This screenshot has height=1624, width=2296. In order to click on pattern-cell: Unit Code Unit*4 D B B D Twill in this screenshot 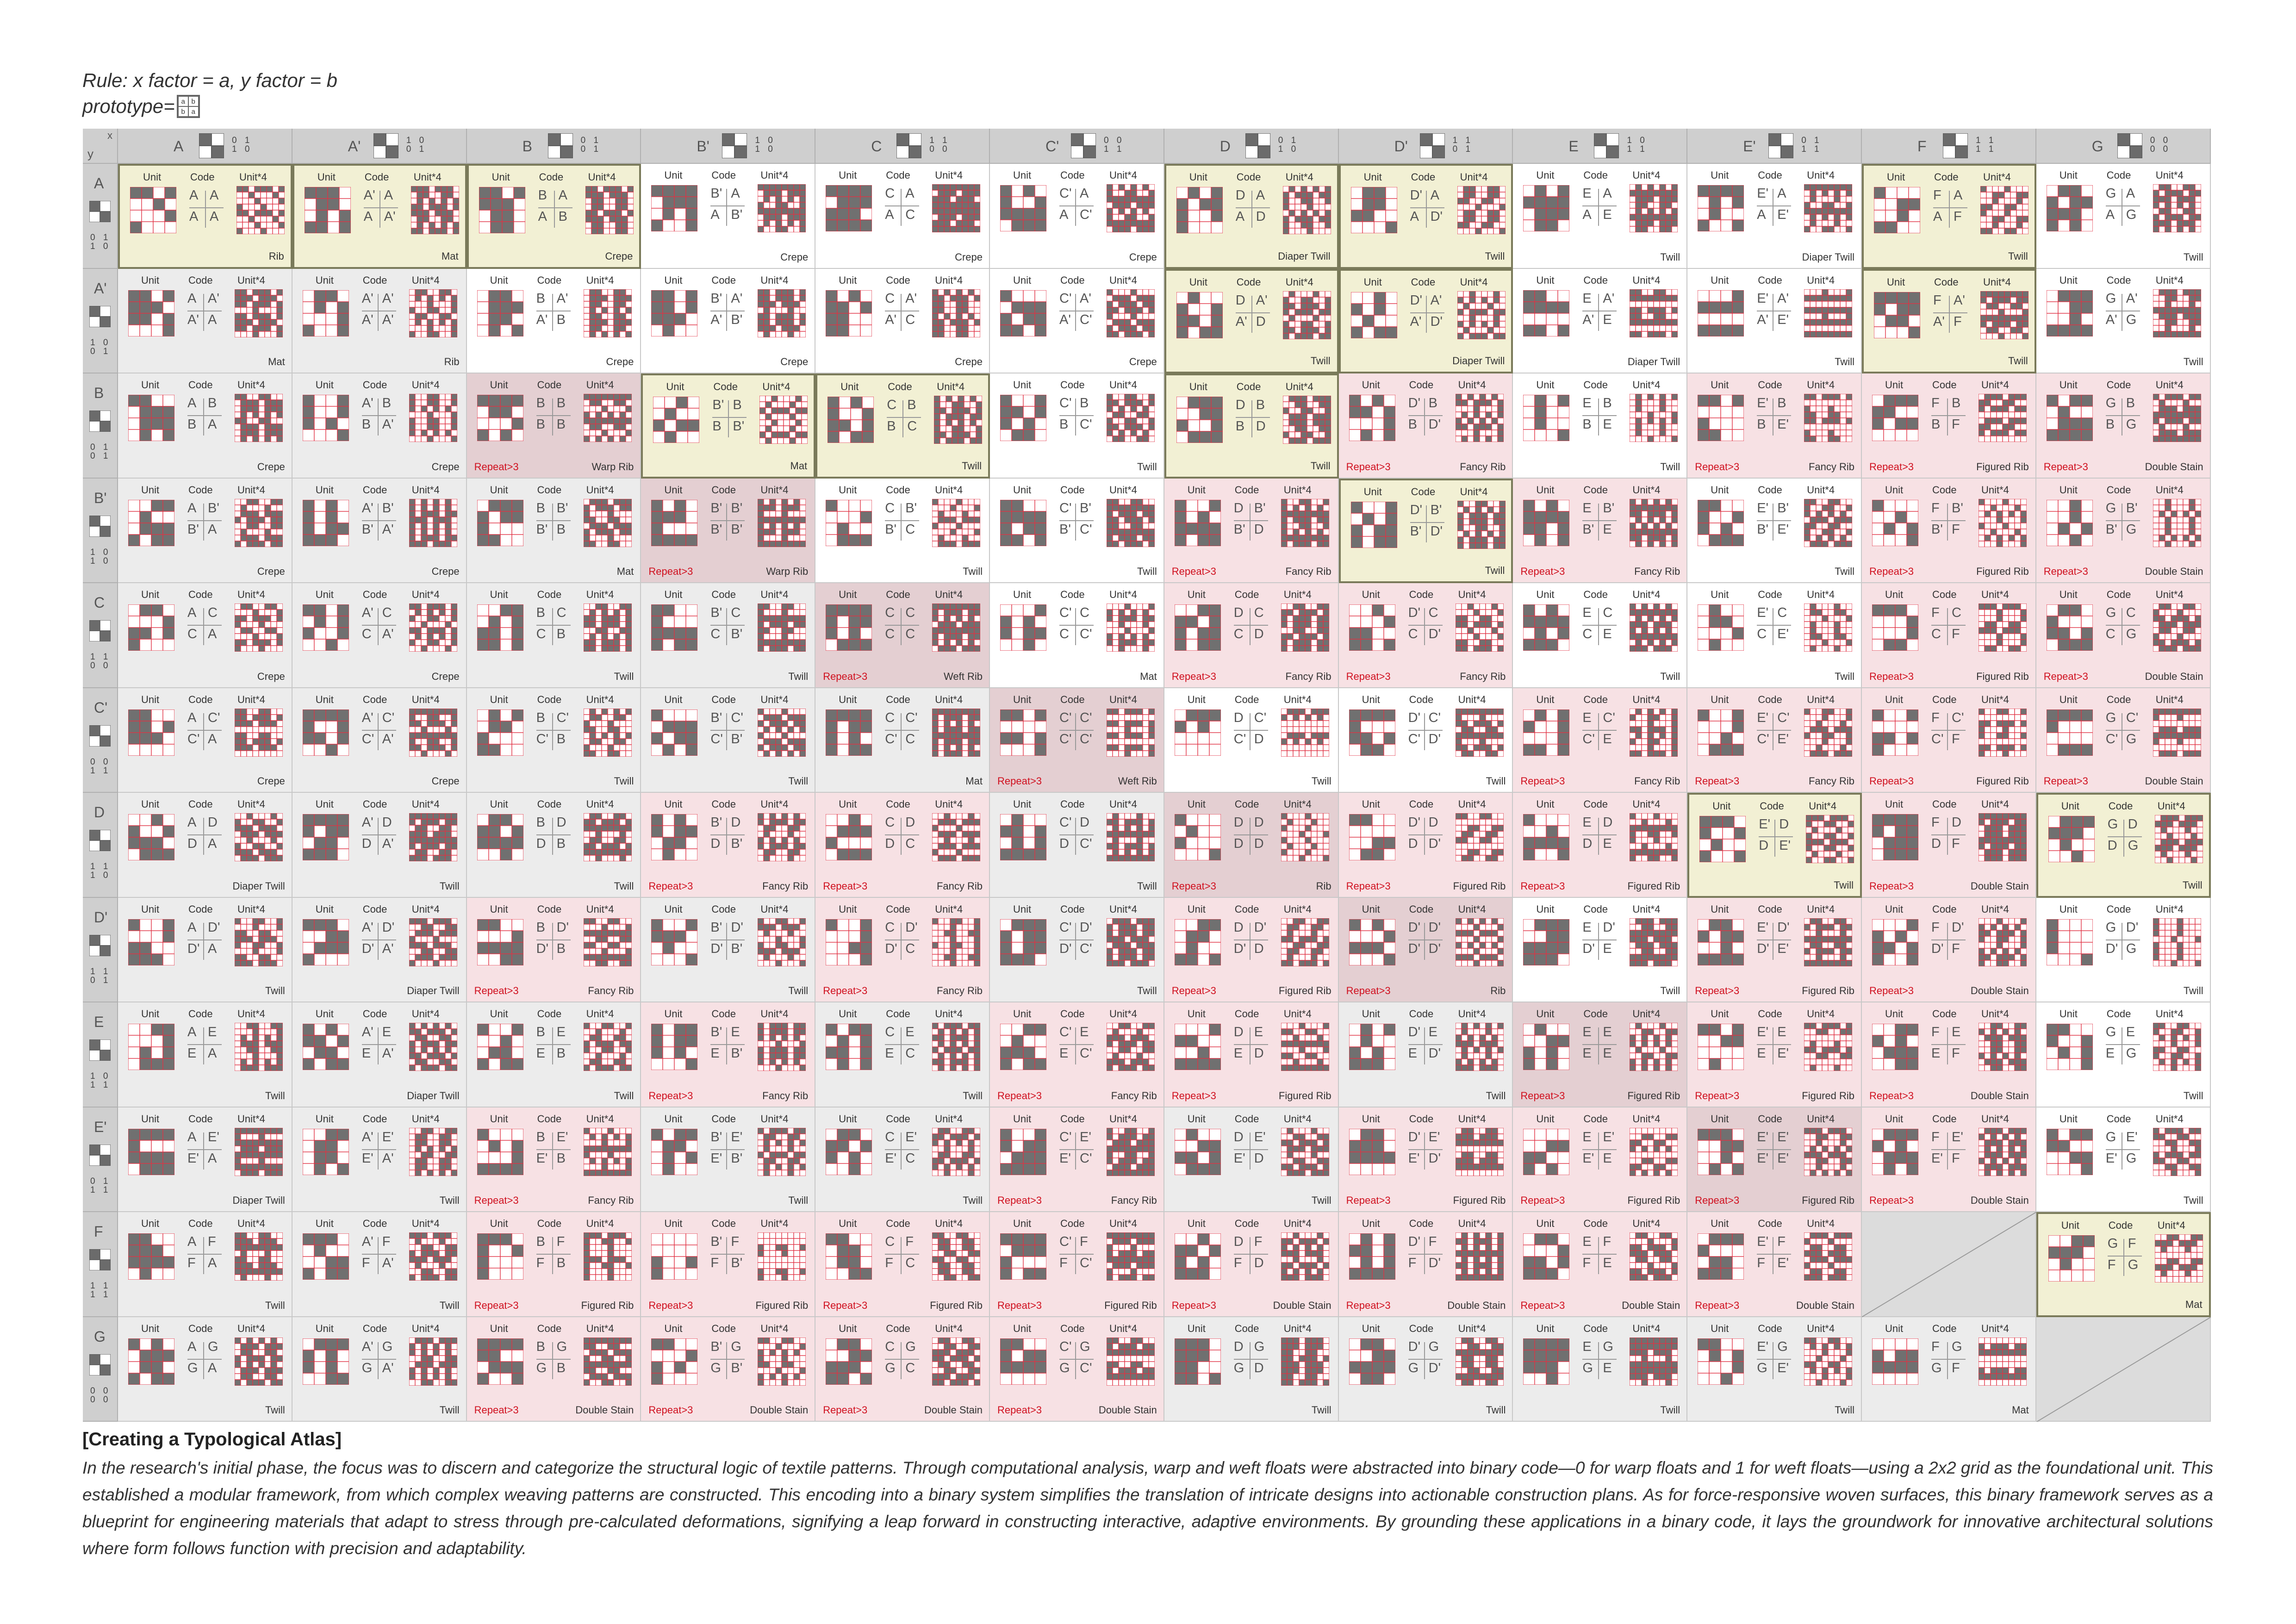, I will do `click(1251, 426)`.